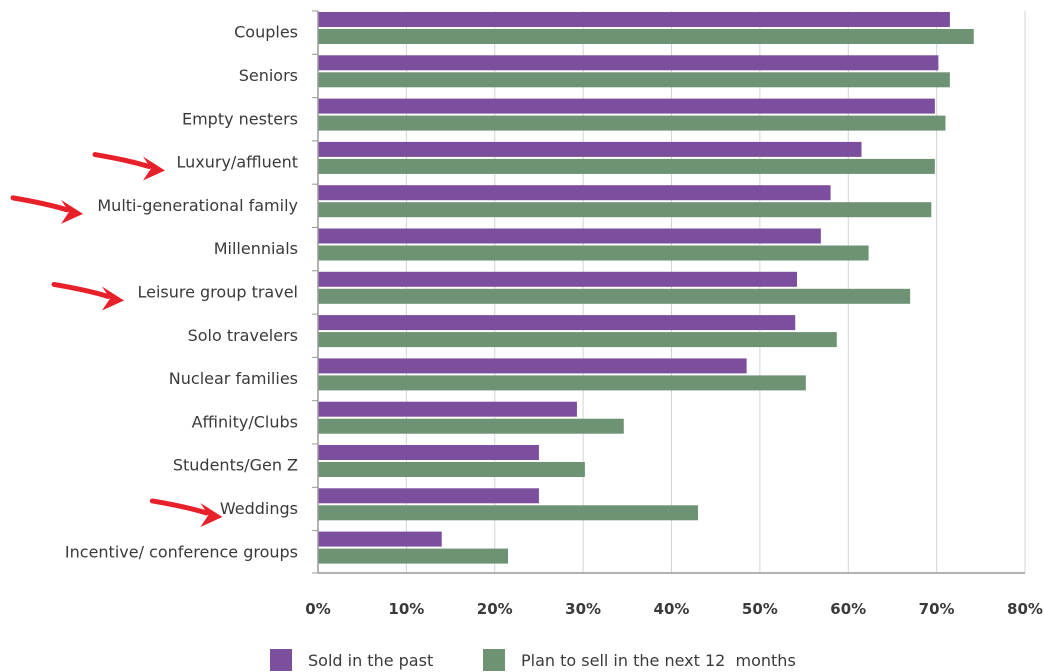 This screenshot has width=1044, height=672. I want to click on category-label: Students/Gen Z, so click(235, 465).